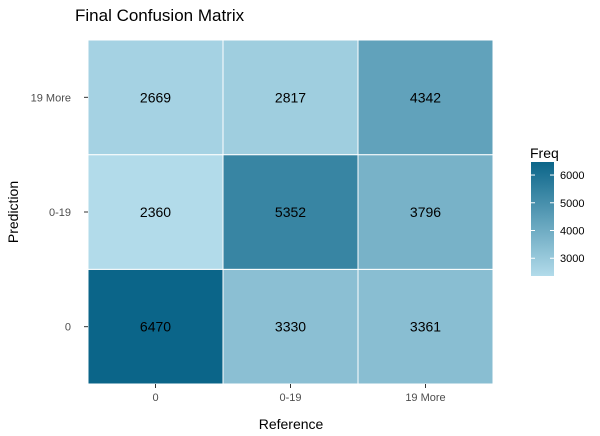 The width and height of the screenshot is (600, 436). I want to click on cell-value-label: 4342, so click(425, 97).